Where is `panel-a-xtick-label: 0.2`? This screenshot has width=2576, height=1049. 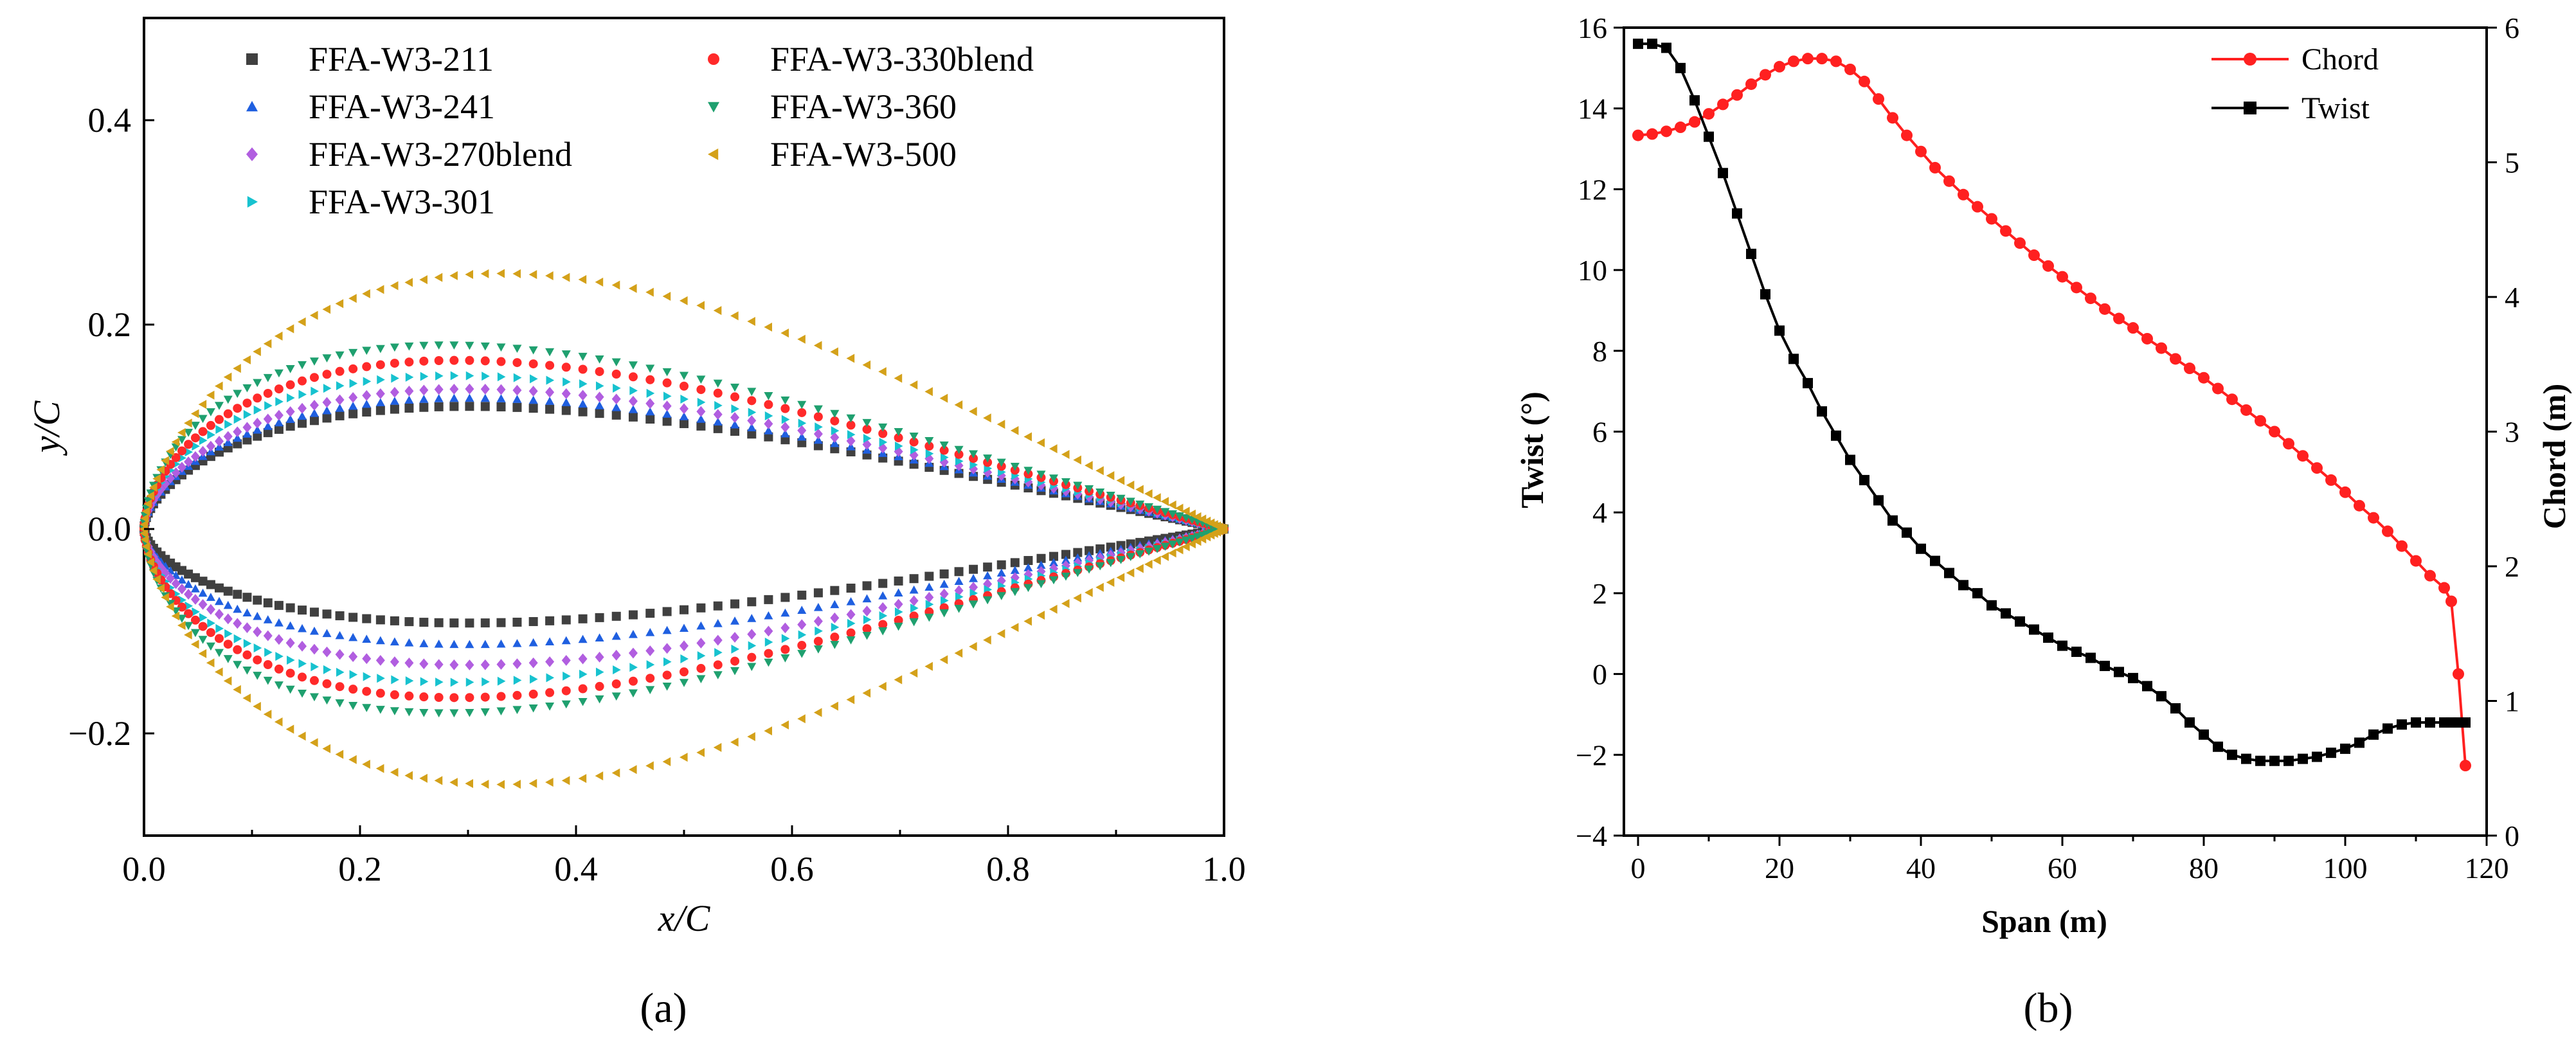
panel-a-xtick-label: 0.2 is located at coordinates (360, 869).